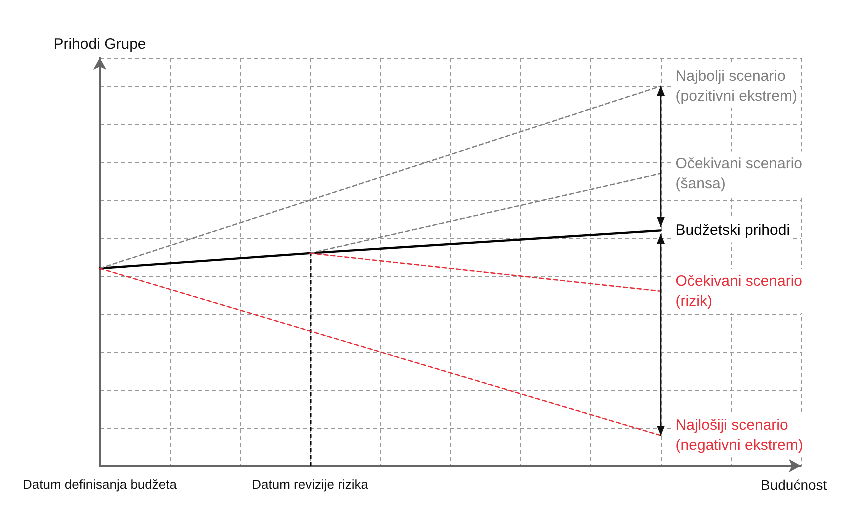  Describe the element at coordinates (311, 484) in the screenshot. I see `x-tick-label: Datum revizije rizika` at that location.